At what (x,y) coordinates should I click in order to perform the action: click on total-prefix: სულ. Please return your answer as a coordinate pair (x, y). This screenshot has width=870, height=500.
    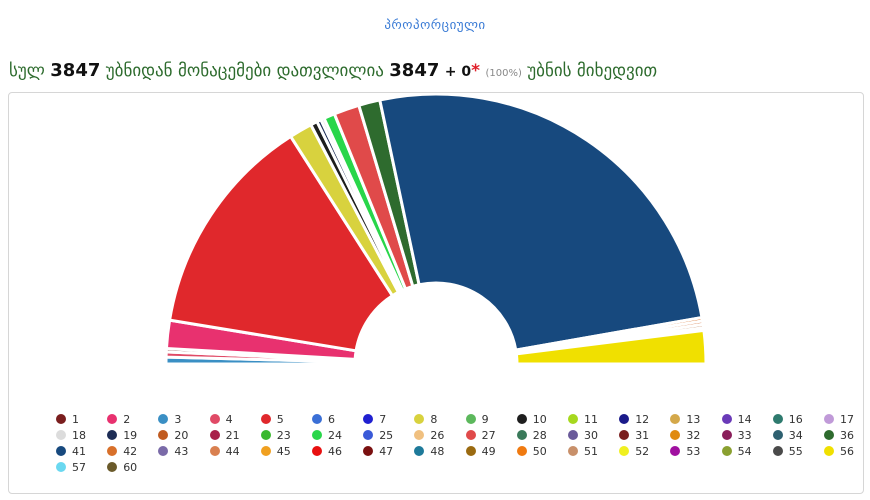
    Looking at the image, I should click on (27, 71).